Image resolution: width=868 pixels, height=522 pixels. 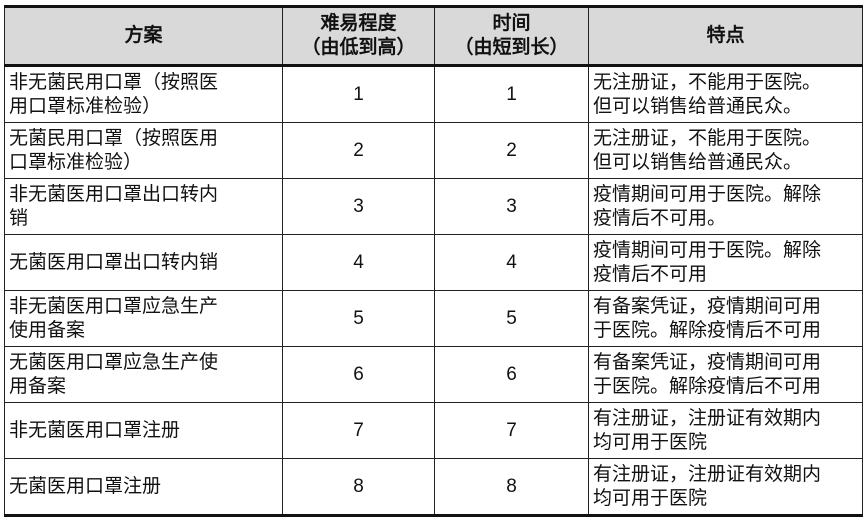 What do you see at coordinates (143, 36) in the screenshot?
I see `header-plan: 方案` at bounding box center [143, 36].